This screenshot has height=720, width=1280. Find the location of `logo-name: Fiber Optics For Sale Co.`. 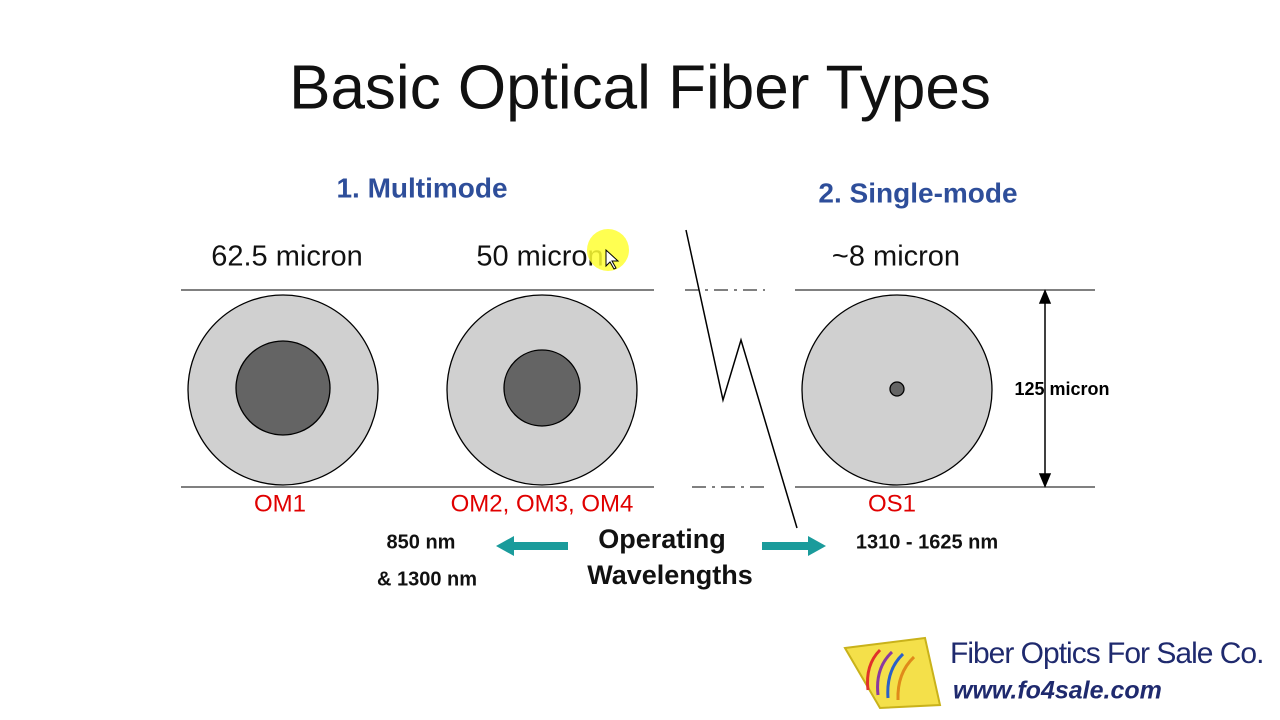

logo-name: Fiber Optics For Sale Co. is located at coordinates (1106, 653).